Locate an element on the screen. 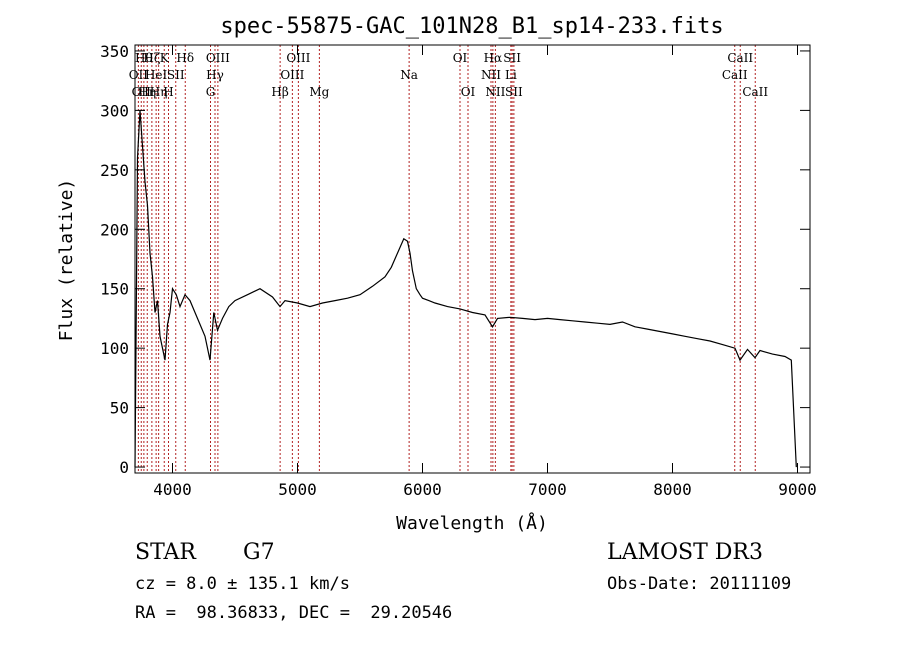 The height and width of the screenshot is (649, 900). spectral-line-label: H is located at coordinates (168, 92).